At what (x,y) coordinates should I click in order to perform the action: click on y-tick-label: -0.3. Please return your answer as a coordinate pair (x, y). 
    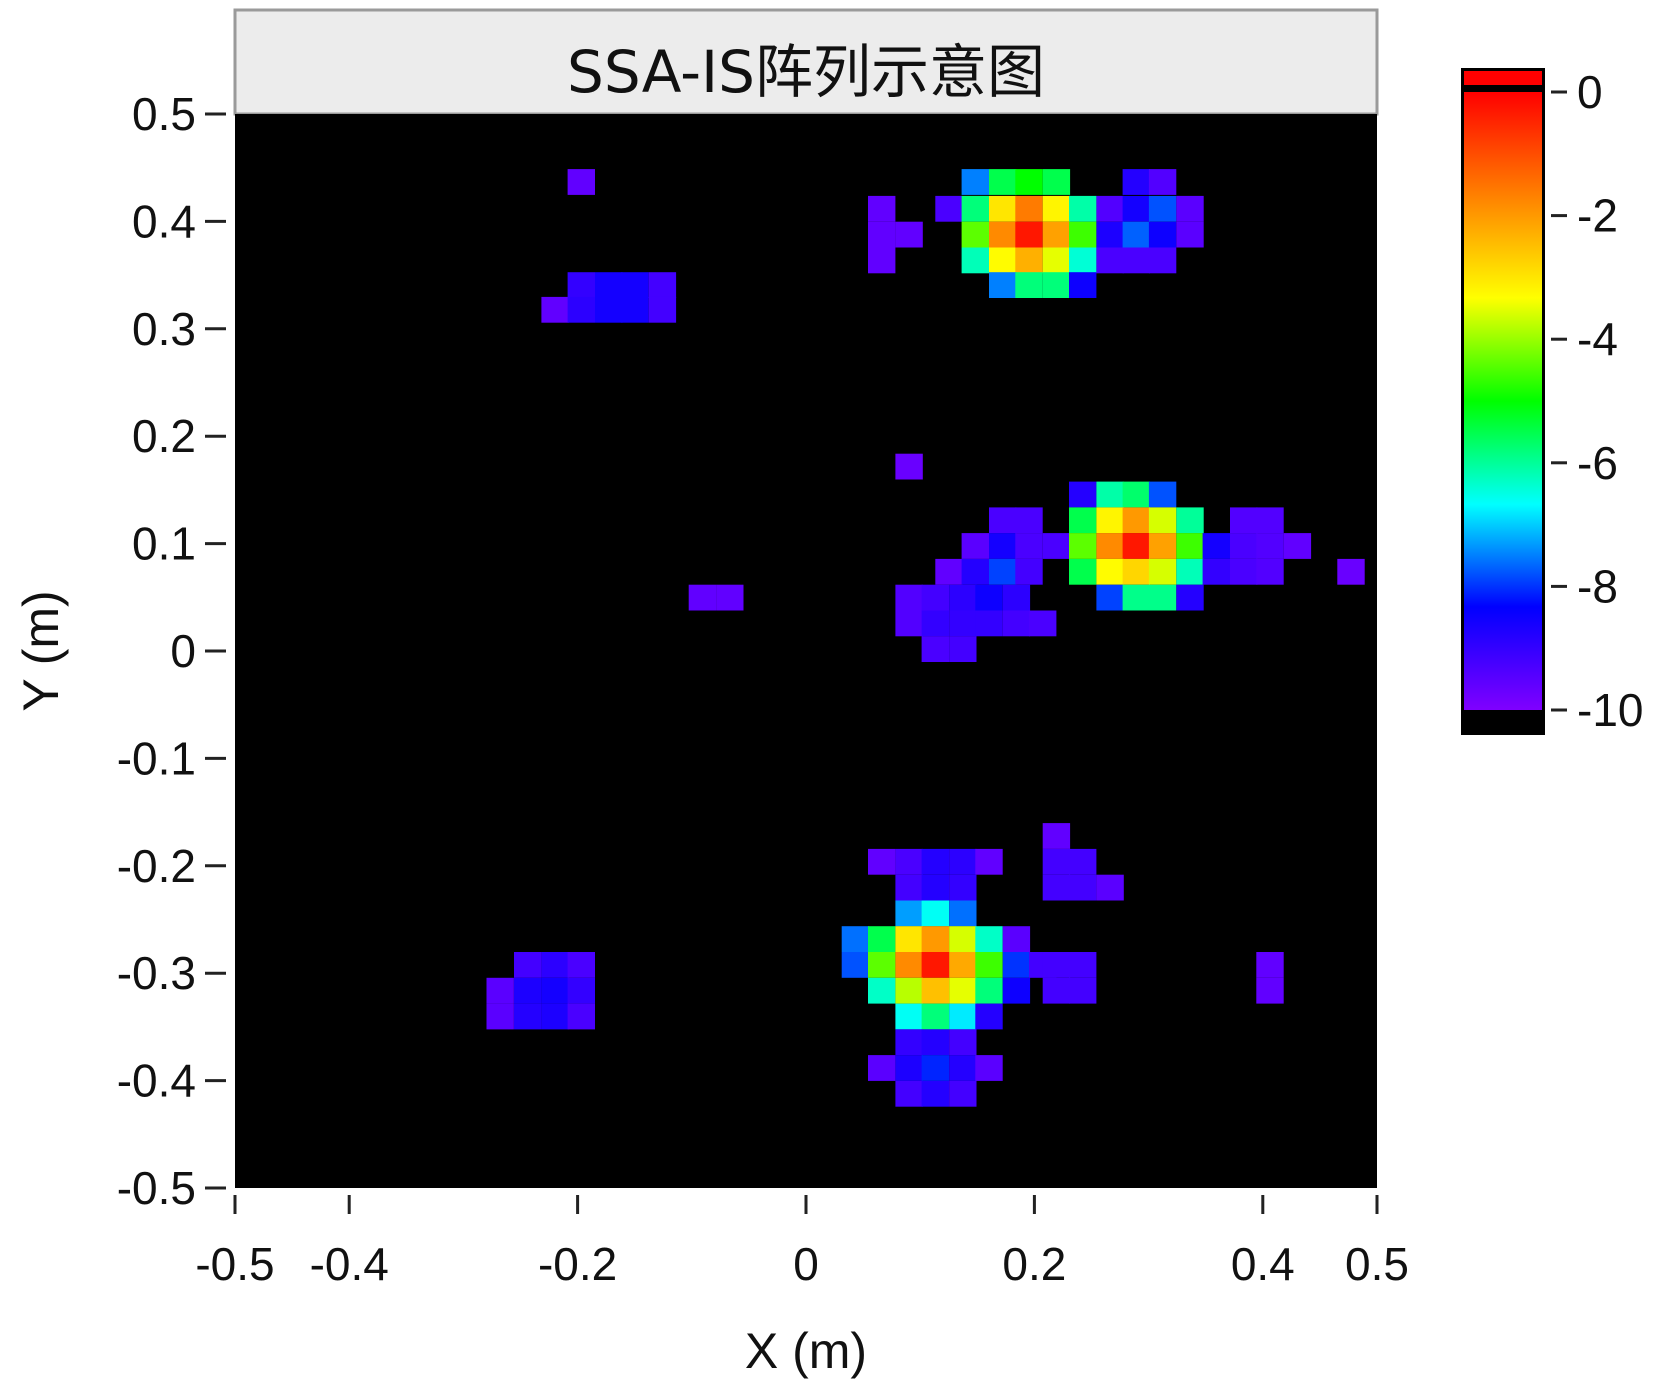
    Looking at the image, I should click on (156, 973).